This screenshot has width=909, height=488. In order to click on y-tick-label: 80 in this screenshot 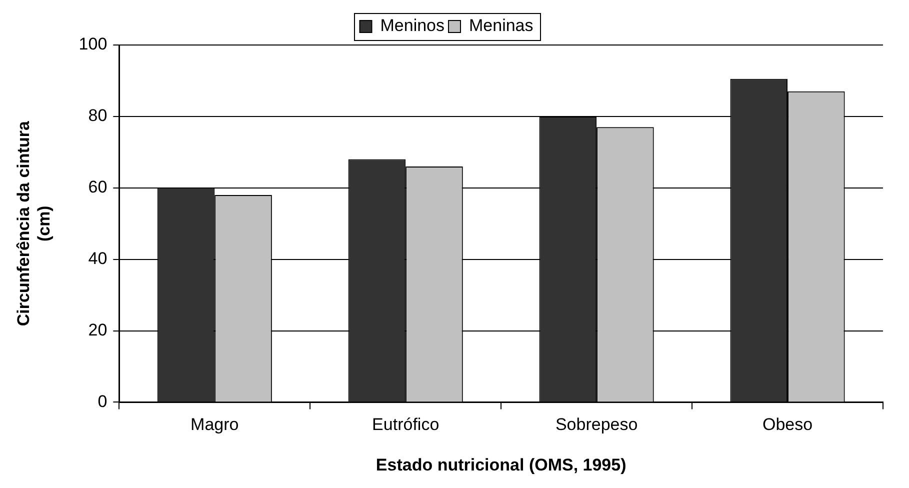, I will do `click(98, 116)`.